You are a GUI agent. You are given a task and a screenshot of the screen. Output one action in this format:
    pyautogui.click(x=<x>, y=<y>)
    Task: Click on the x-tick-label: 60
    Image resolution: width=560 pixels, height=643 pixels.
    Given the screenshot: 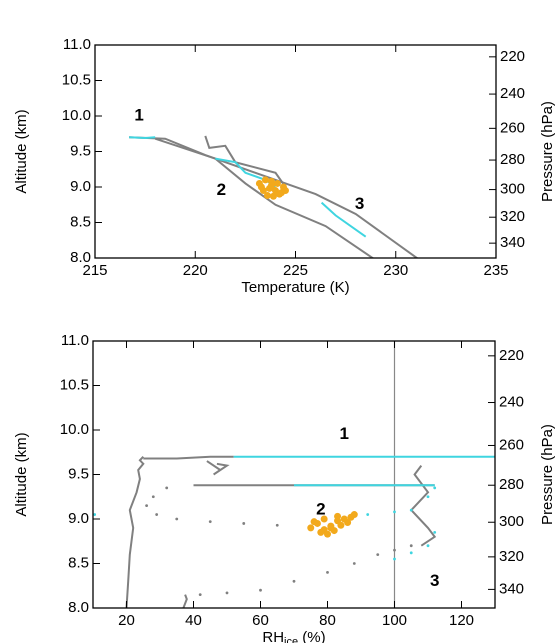 What is the action you would take?
    pyautogui.click(x=260, y=620)
    